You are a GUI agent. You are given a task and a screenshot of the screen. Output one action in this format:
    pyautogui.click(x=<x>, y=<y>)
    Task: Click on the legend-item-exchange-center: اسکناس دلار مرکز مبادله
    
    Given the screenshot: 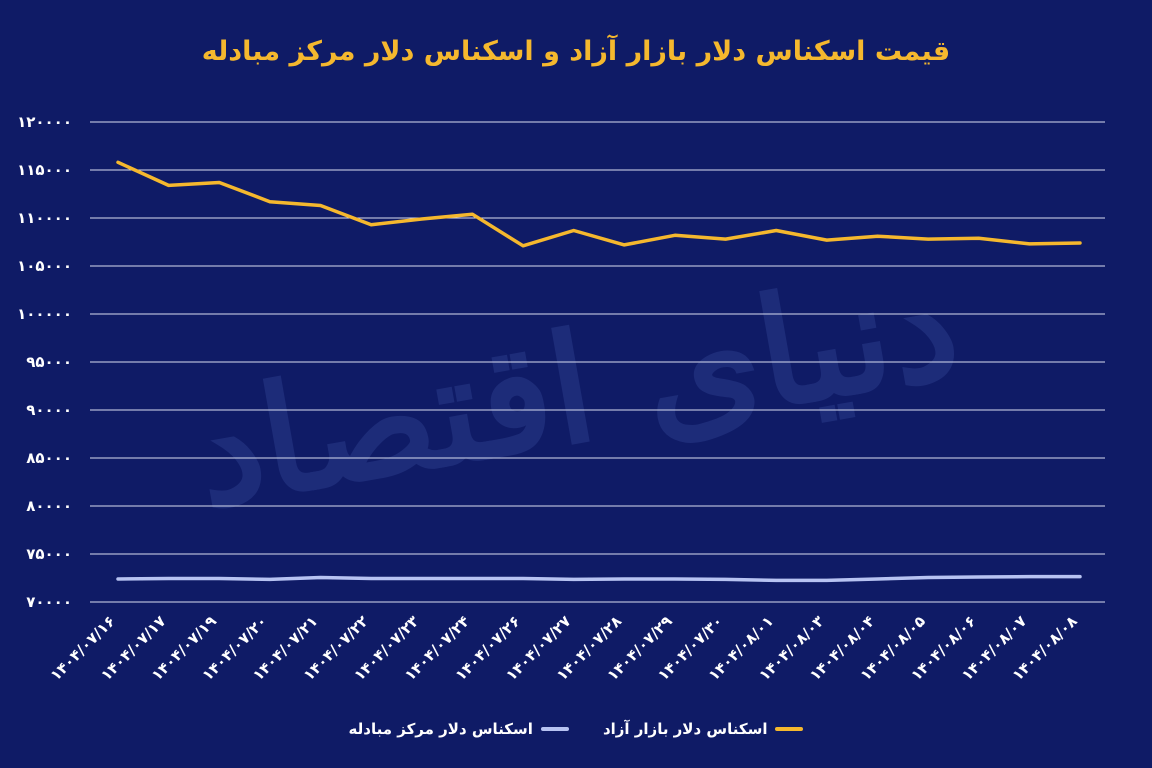 What is the action you would take?
    pyautogui.click(x=459, y=729)
    